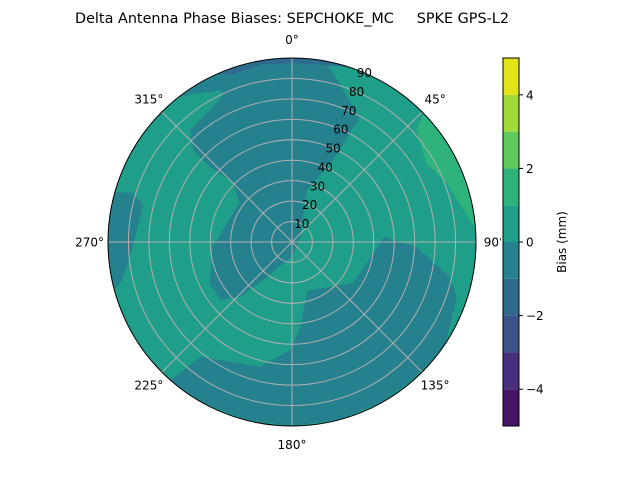 The width and height of the screenshot is (640, 484). I want to click on angular-tick-label: 225°, so click(148, 386).